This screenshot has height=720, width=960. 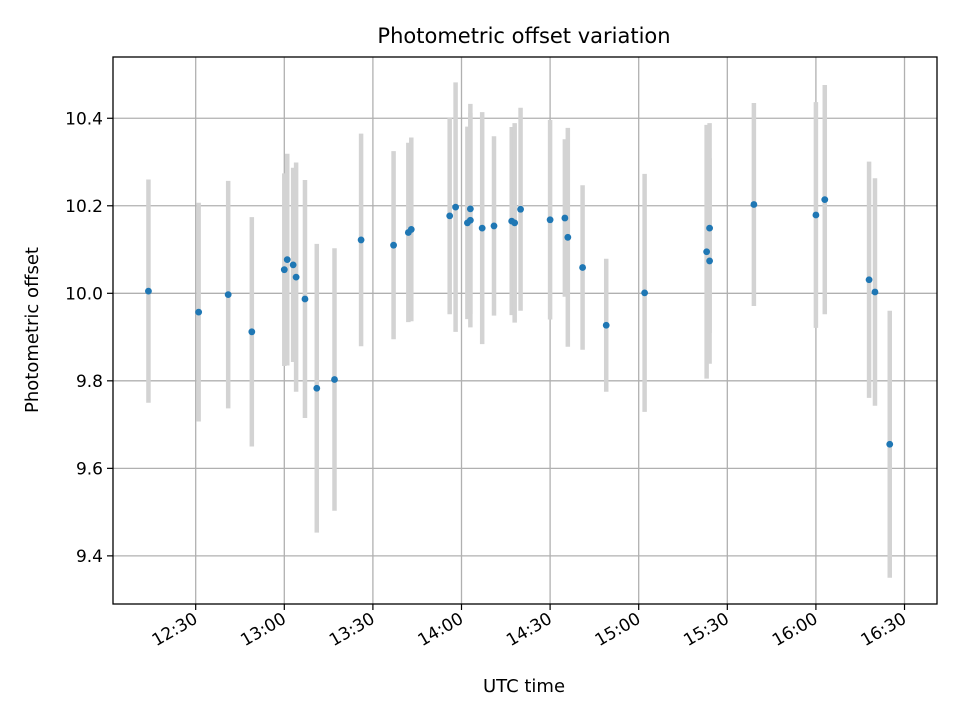 What do you see at coordinates (84, 294) in the screenshot?
I see `y-tick-label: 10.0` at bounding box center [84, 294].